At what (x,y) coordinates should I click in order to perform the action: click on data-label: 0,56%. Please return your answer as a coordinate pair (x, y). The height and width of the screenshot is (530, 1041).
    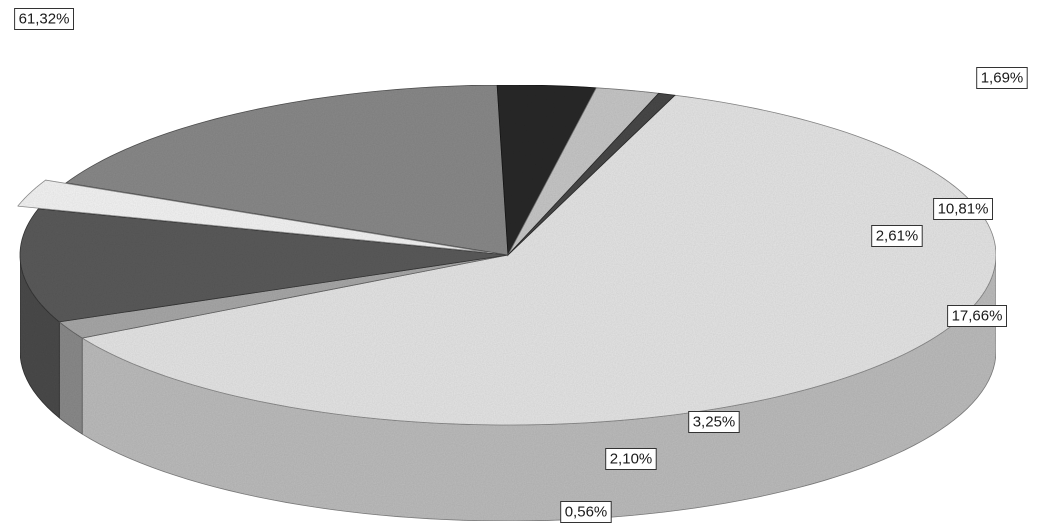
    Looking at the image, I should click on (586, 512).